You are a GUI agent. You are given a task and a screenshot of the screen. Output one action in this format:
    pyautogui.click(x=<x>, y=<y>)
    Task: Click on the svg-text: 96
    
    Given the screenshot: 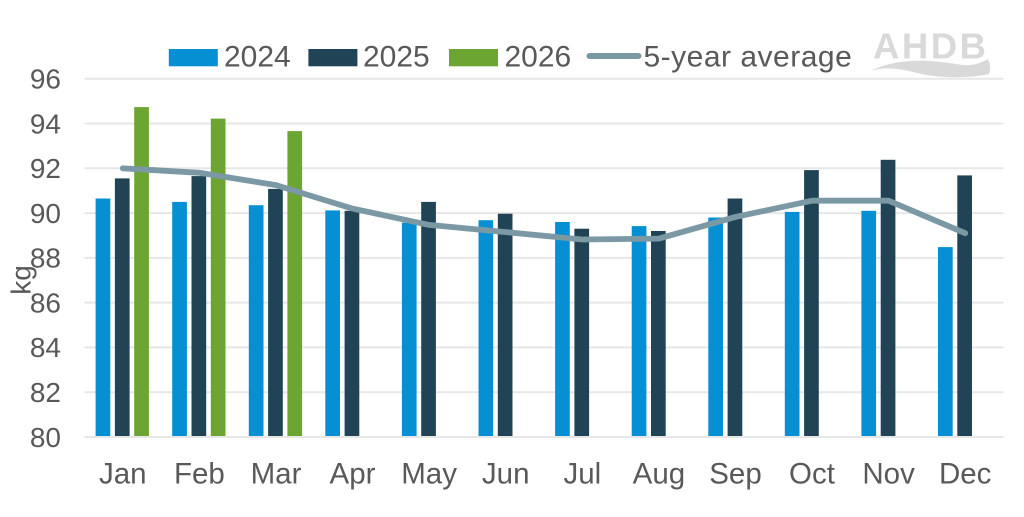 What is the action you would take?
    pyautogui.click(x=45, y=79)
    